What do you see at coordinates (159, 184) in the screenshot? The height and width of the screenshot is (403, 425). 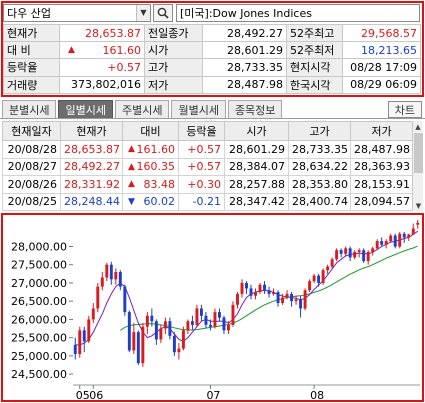 I see `change-value: 83.48` at bounding box center [159, 184].